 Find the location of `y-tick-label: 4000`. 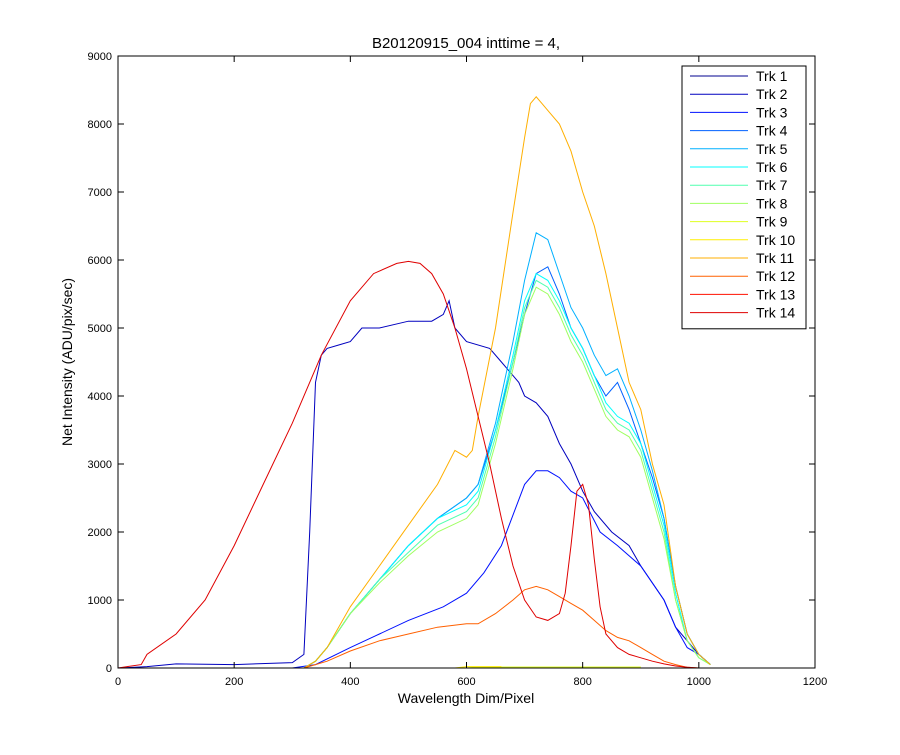

y-tick-label: 4000 is located at coordinates (100, 397).